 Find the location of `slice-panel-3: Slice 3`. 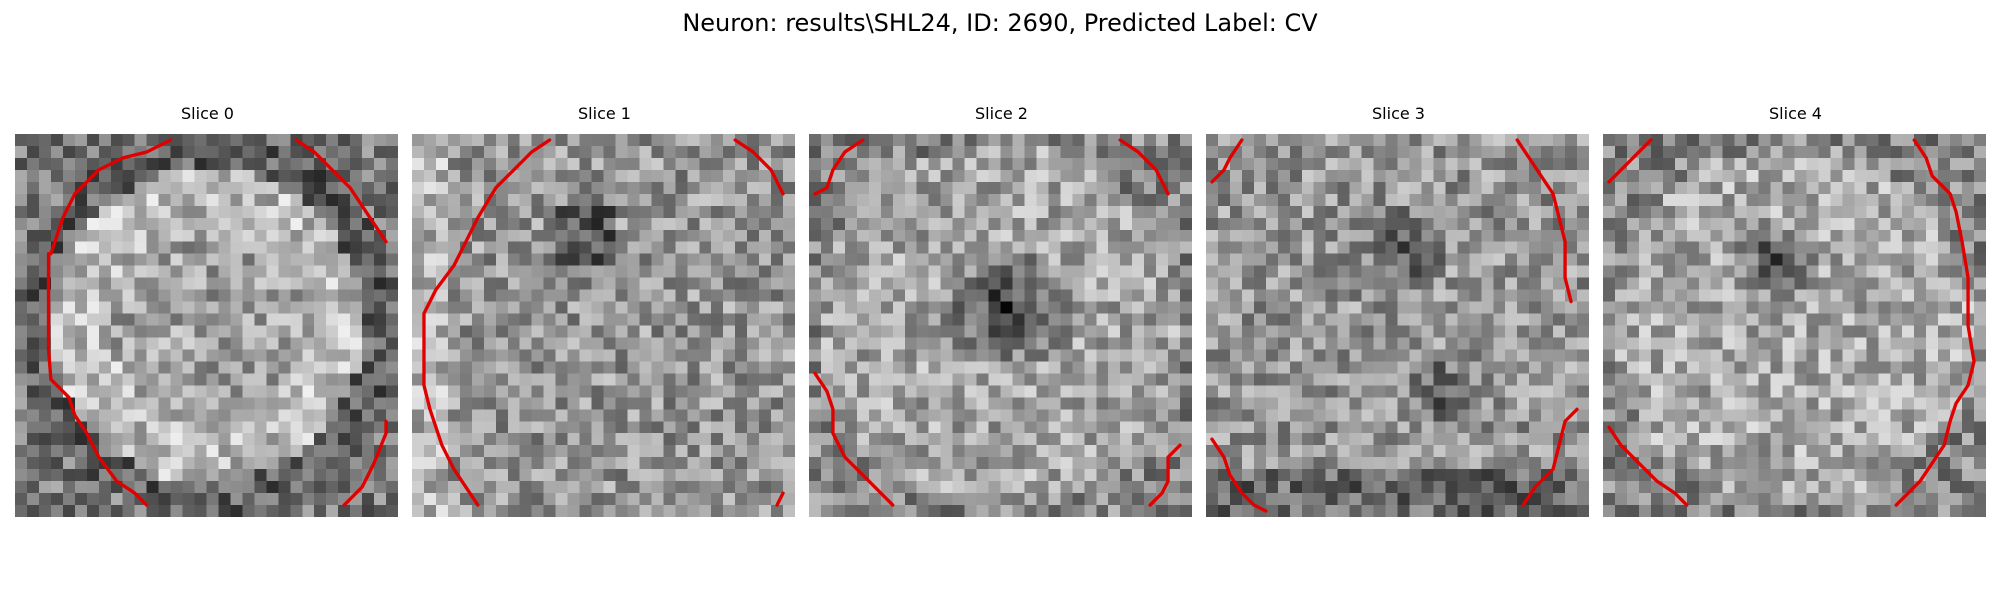

slice-panel-3: Slice 3 is located at coordinates (1398, 310).